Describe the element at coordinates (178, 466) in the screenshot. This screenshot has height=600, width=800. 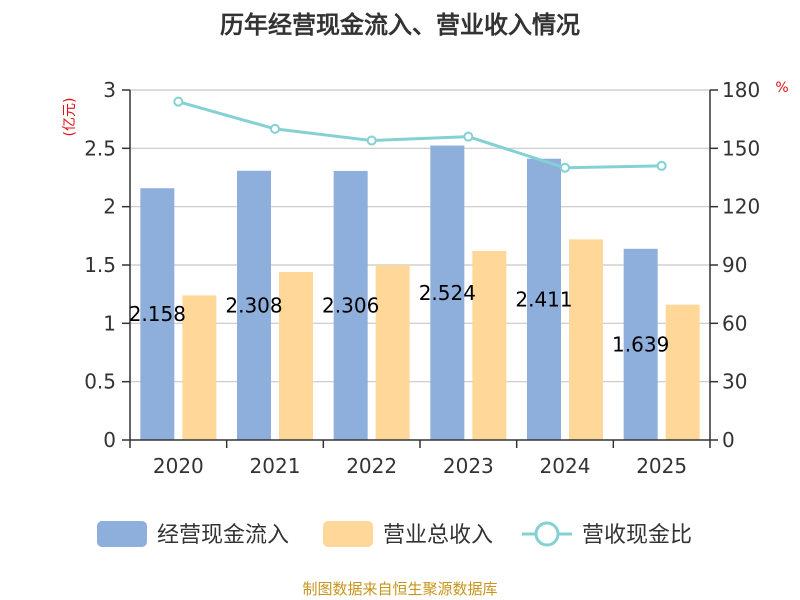
I see `x-tick-label: 2020` at that location.